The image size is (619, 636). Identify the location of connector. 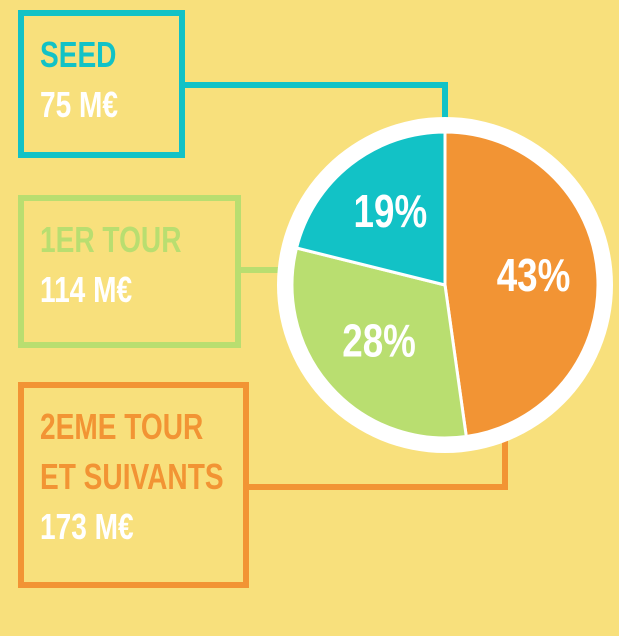
(378, 457).